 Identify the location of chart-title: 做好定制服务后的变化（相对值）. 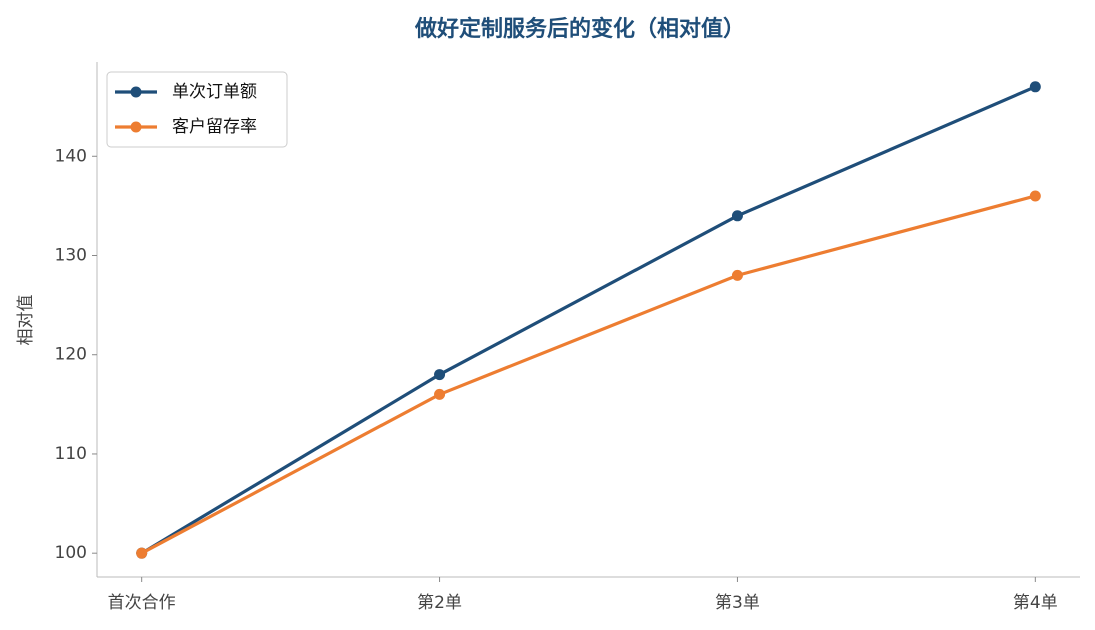
(579, 29).